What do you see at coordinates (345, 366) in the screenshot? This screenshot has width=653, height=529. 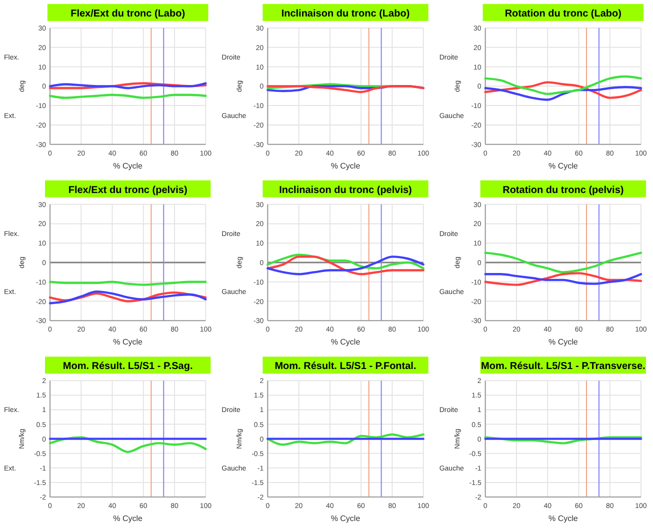 I see `chart-title: Mom. Résult. L5/S1 - P.Fontal.` at bounding box center [345, 366].